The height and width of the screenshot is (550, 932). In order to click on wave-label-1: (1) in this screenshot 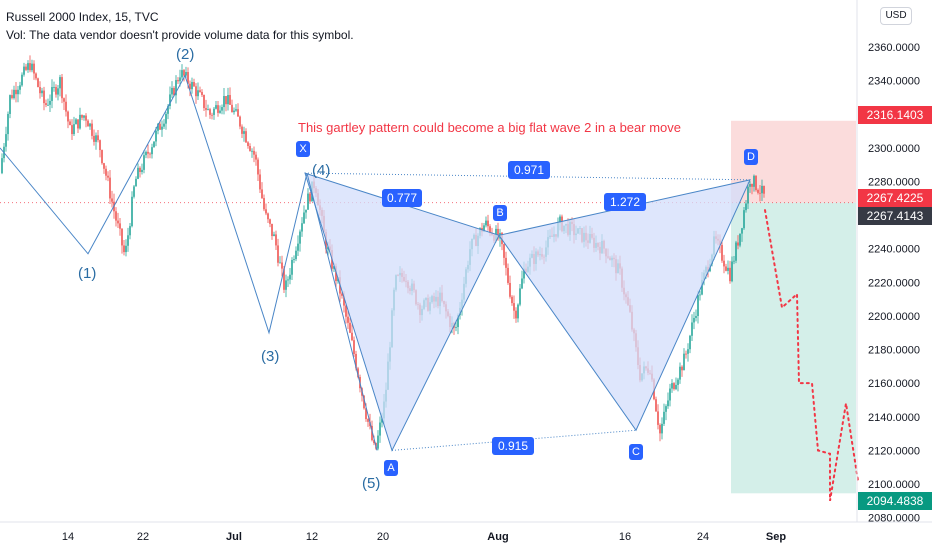, I will do `click(87, 273)`.